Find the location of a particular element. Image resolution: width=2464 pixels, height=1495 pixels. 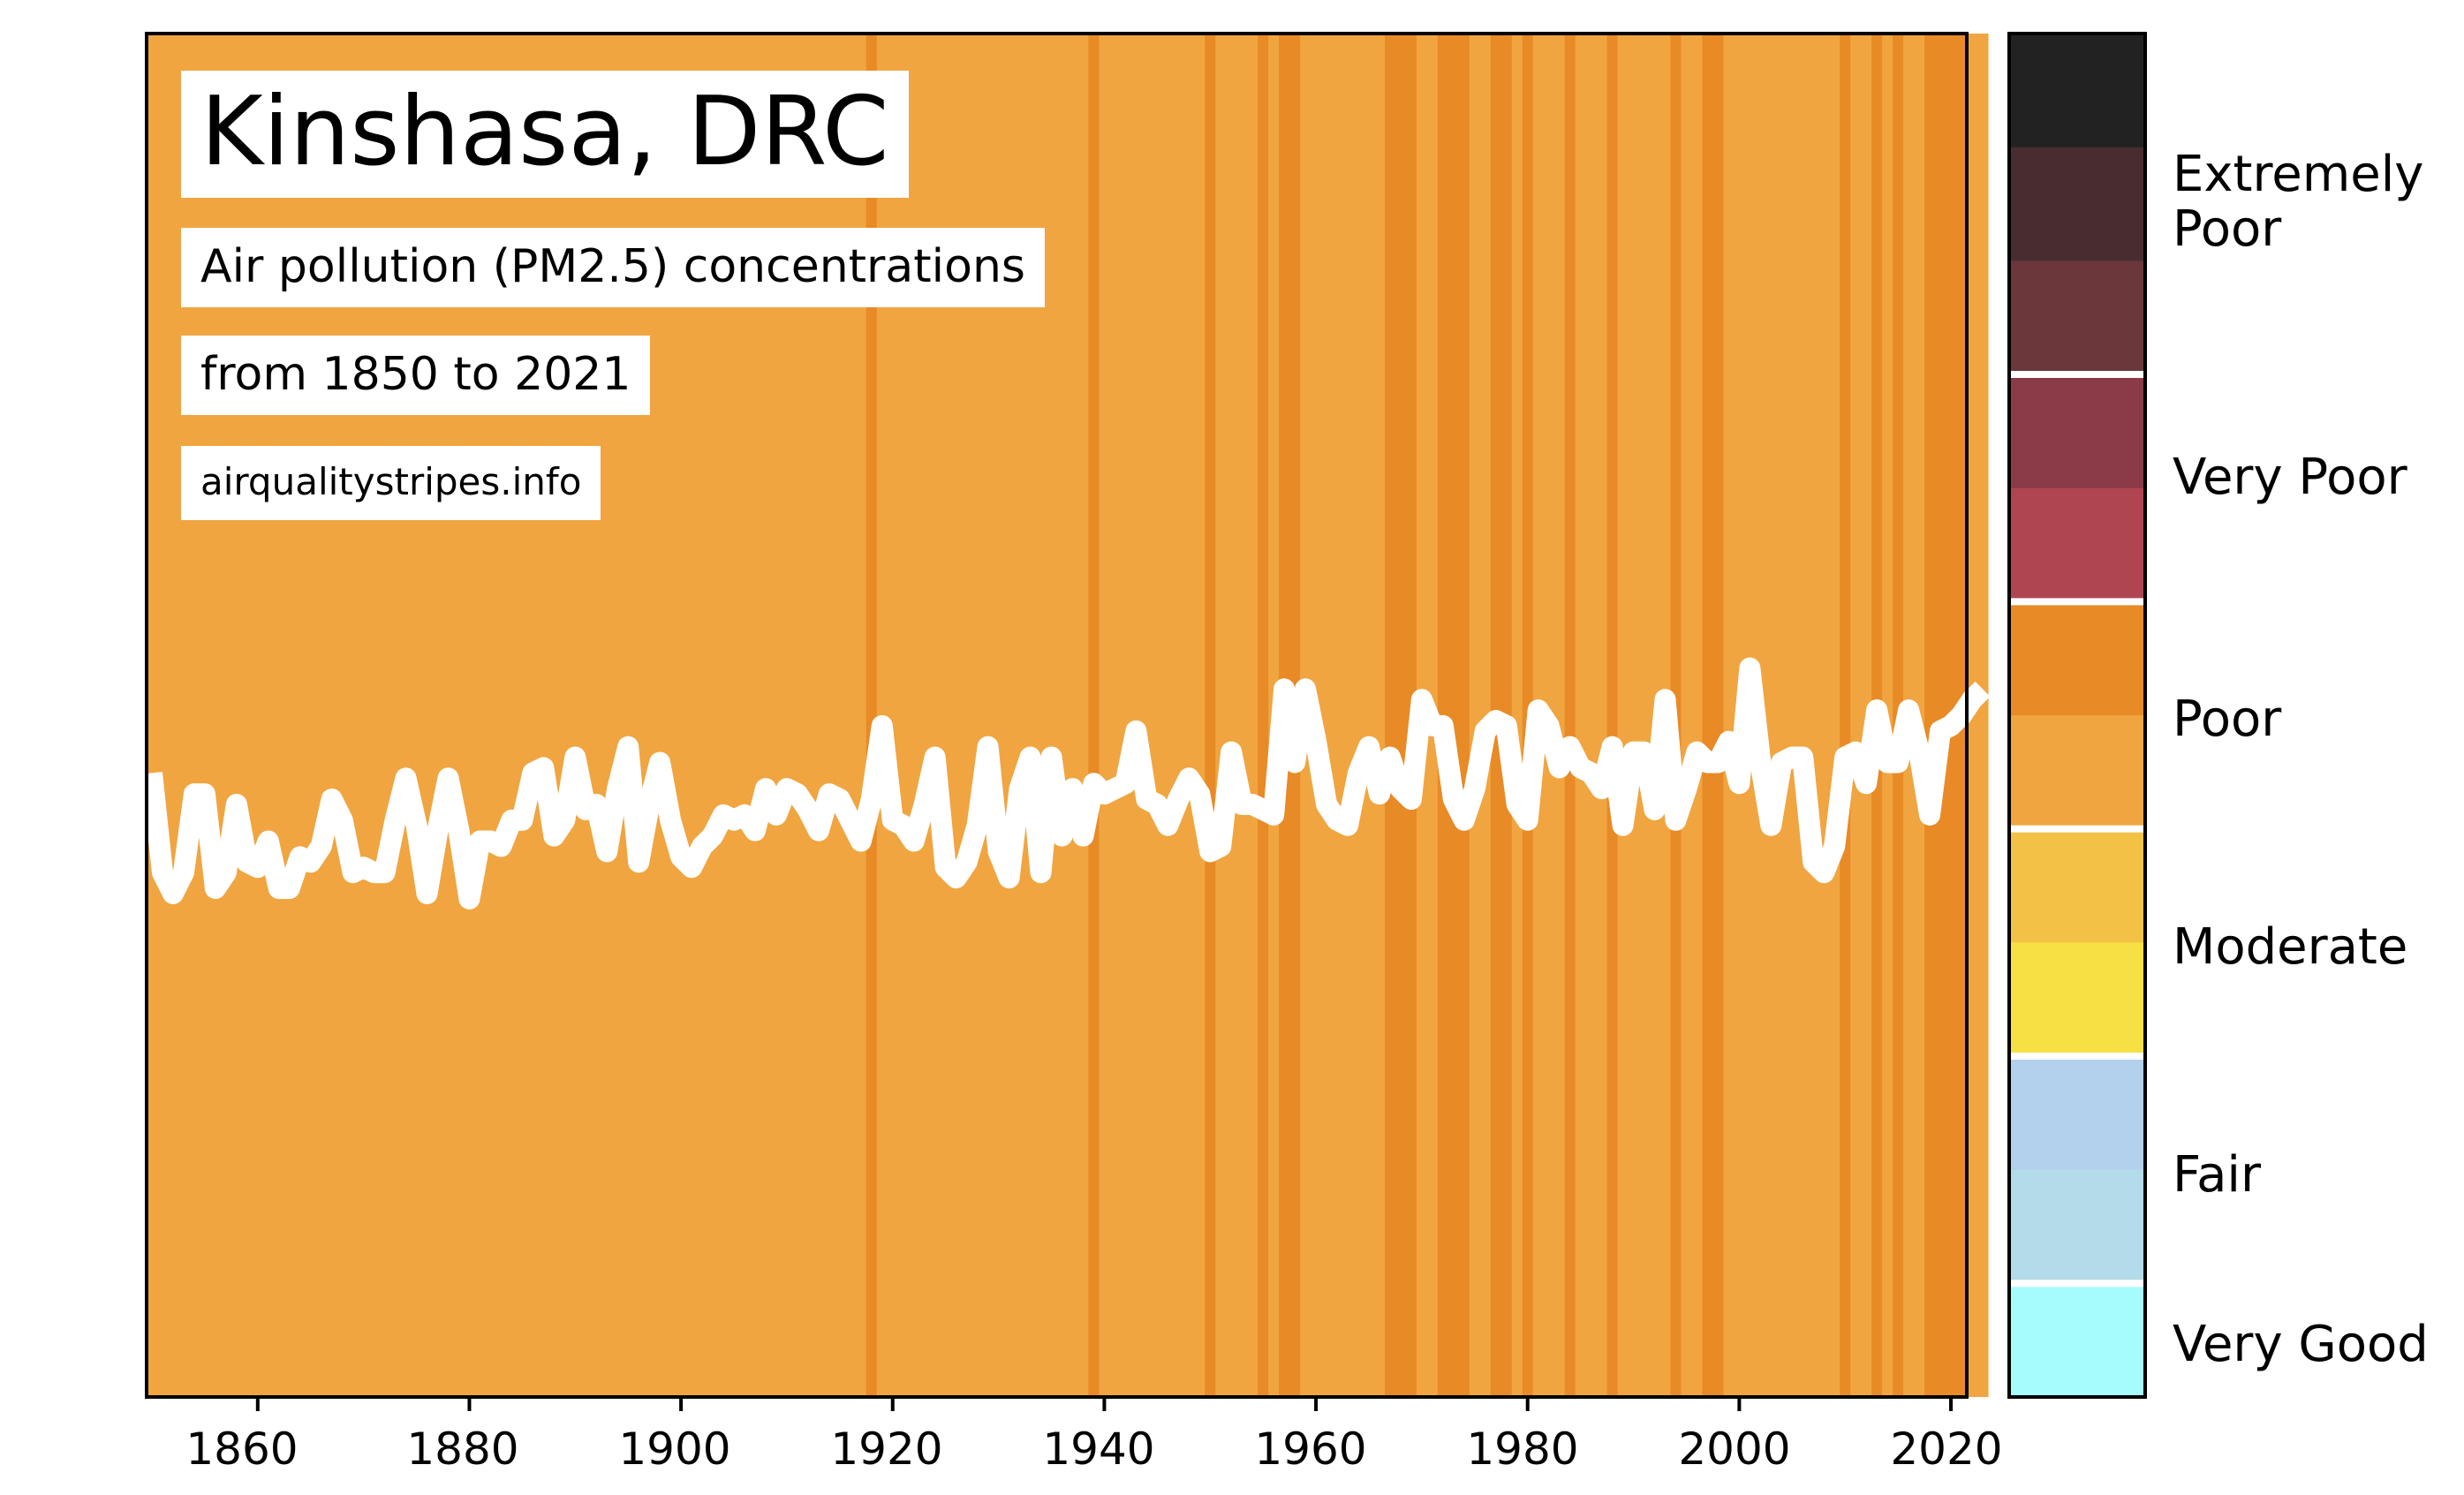

legend-frame is located at coordinates (2077, 715).